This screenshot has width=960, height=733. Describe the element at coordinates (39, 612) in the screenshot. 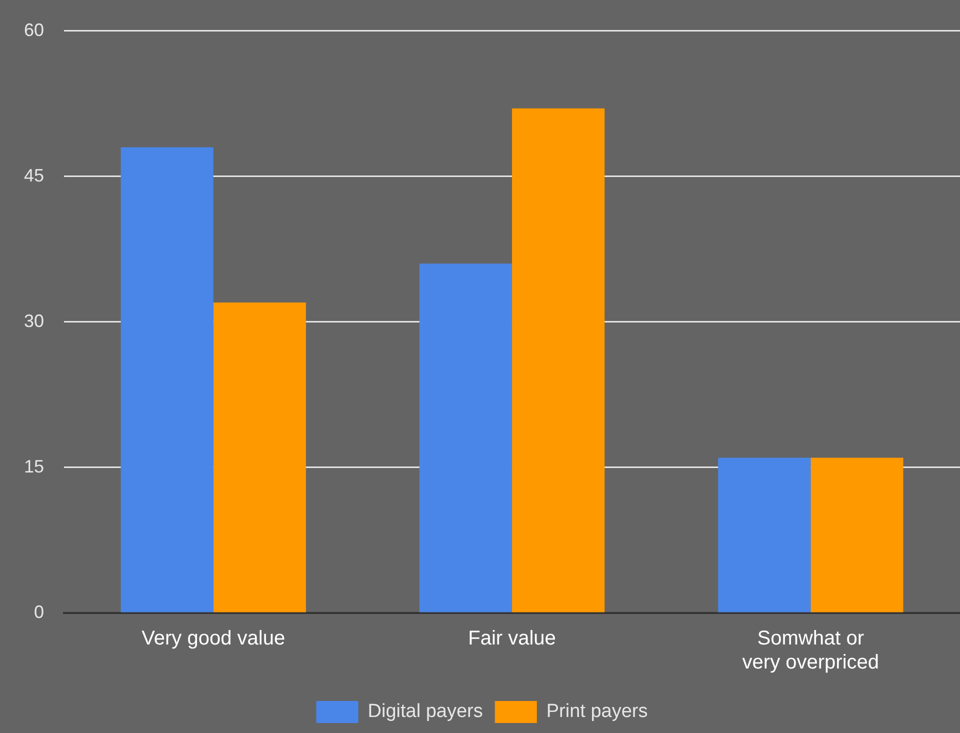

I see `y-tick-label: 0` at that location.